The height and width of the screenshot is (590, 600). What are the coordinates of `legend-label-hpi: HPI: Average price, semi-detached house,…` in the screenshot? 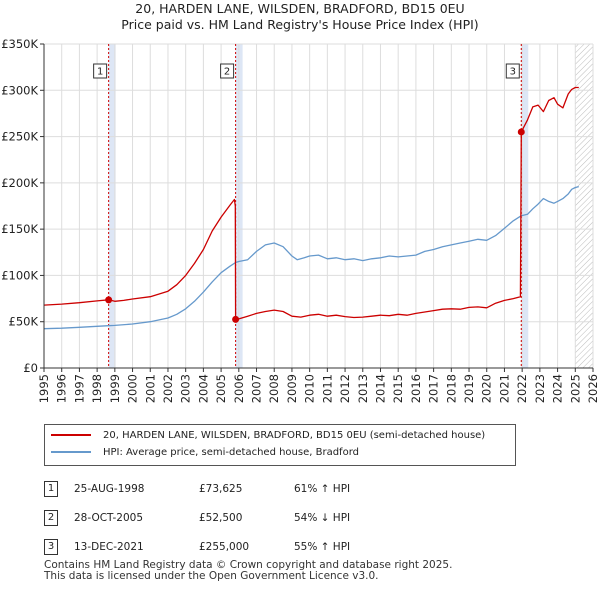 It's located at (231, 452).